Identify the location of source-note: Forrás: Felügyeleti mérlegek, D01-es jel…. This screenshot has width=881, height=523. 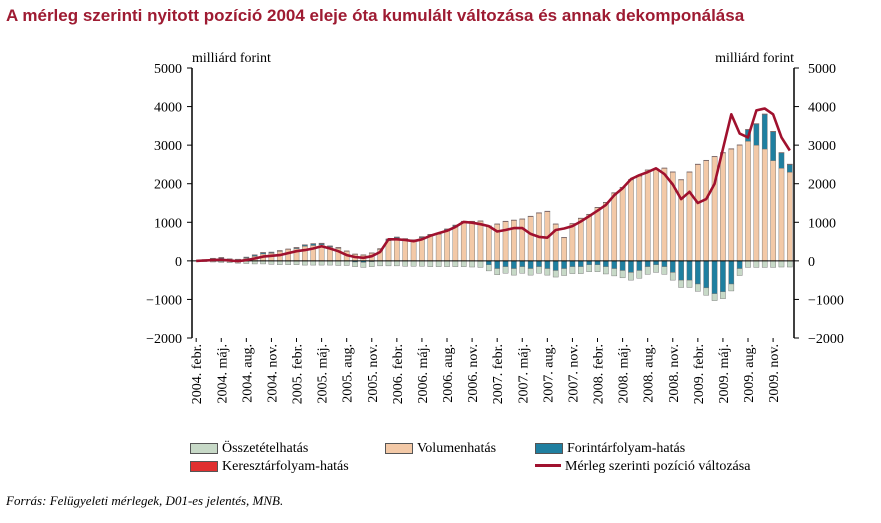
(145, 500).